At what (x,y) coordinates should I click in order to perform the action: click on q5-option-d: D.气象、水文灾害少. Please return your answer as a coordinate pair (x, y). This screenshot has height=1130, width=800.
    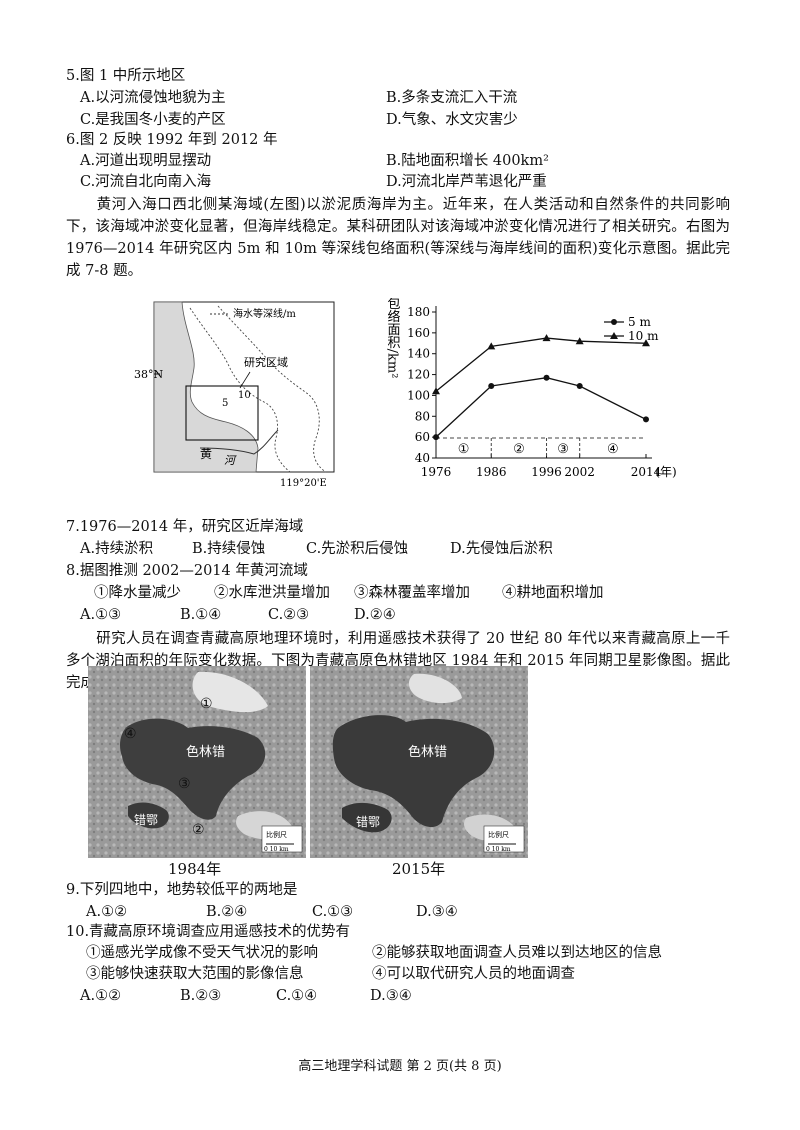
    Looking at the image, I should click on (452, 120).